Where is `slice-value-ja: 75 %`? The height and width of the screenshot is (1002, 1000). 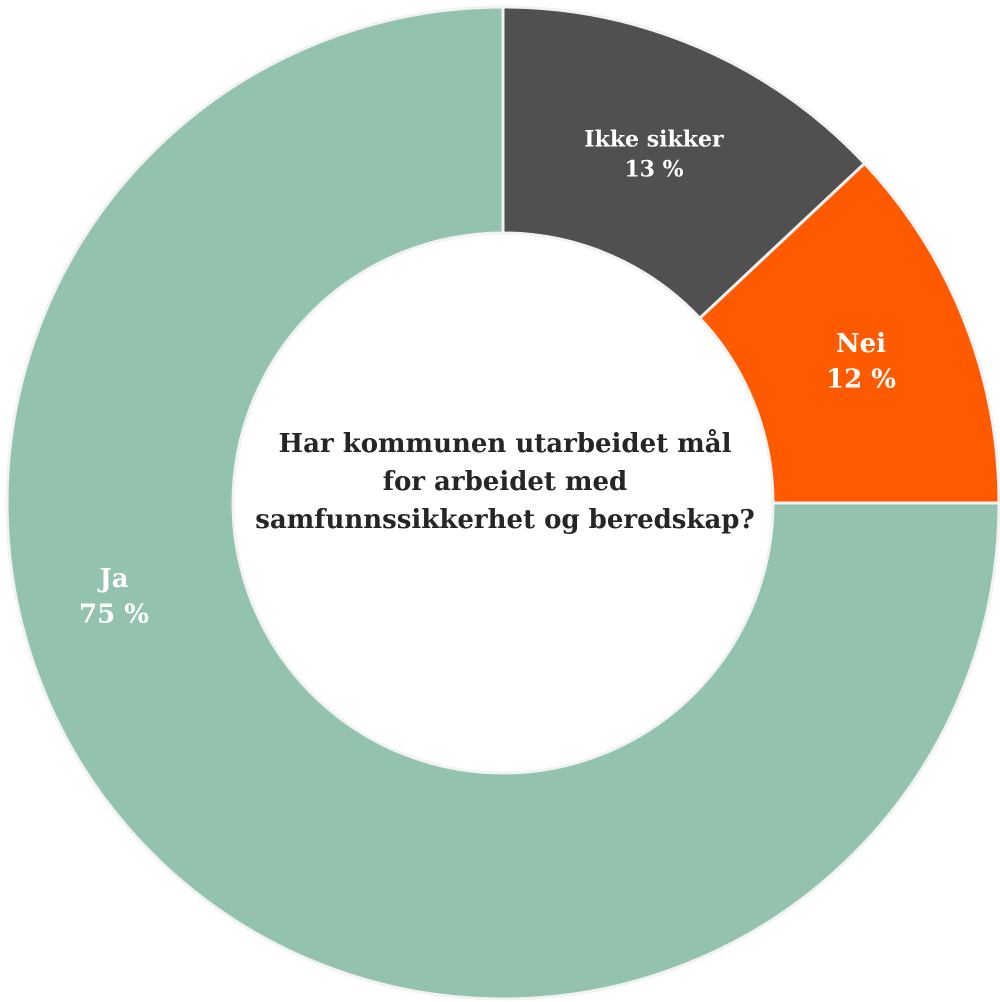
slice-value-ja: 75 % is located at coordinates (114, 614).